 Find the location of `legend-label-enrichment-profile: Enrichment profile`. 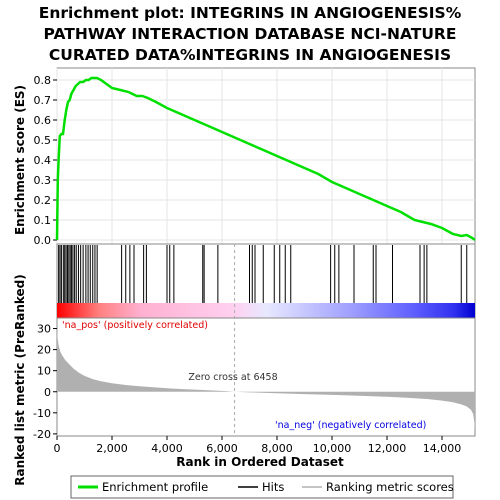

legend-label-enrichment-profile: Enrichment profile is located at coordinates (155, 487).